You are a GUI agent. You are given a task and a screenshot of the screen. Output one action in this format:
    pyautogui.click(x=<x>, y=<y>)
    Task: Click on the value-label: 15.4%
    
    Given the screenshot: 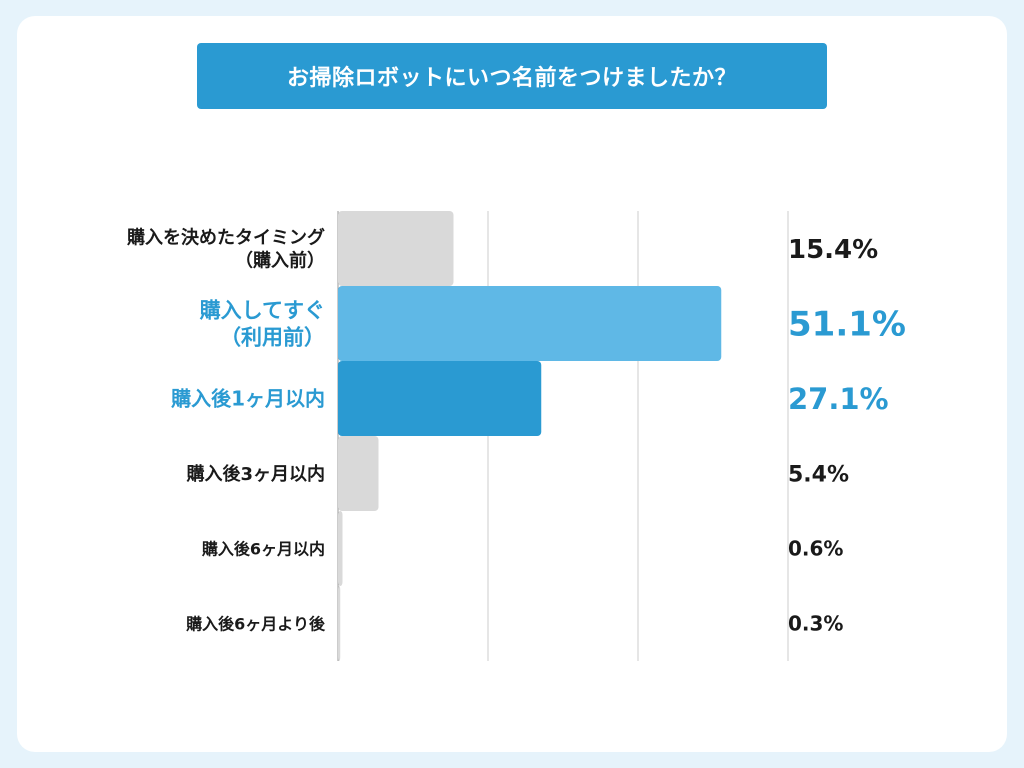 What is the action you would take?
    pyautogui.click(x=833, y=250)
    